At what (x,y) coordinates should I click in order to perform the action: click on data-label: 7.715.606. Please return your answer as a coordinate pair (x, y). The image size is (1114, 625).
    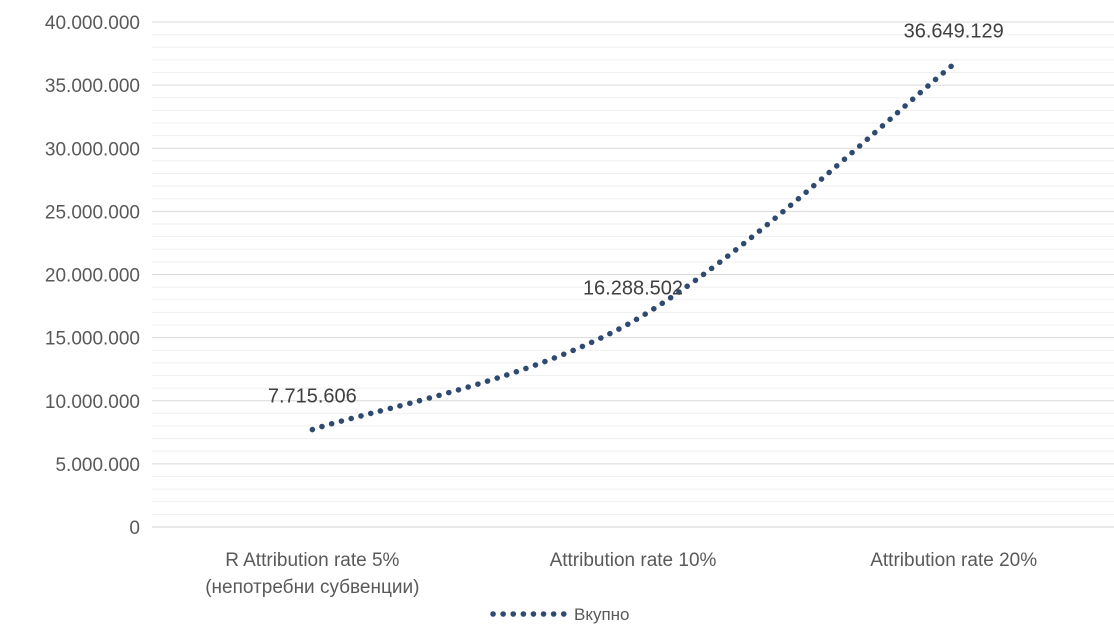
    Looking at the image, I should click on (312, 397).